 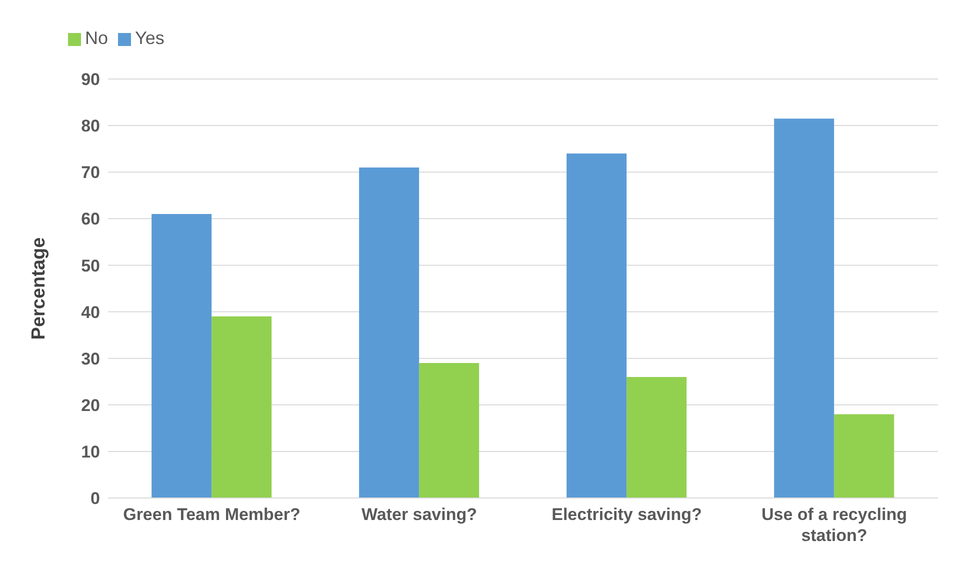 What do you see at coordinates (149, 38) in the screenshot?
I see `legend-label: Yes` at bounding box center [149, 38].